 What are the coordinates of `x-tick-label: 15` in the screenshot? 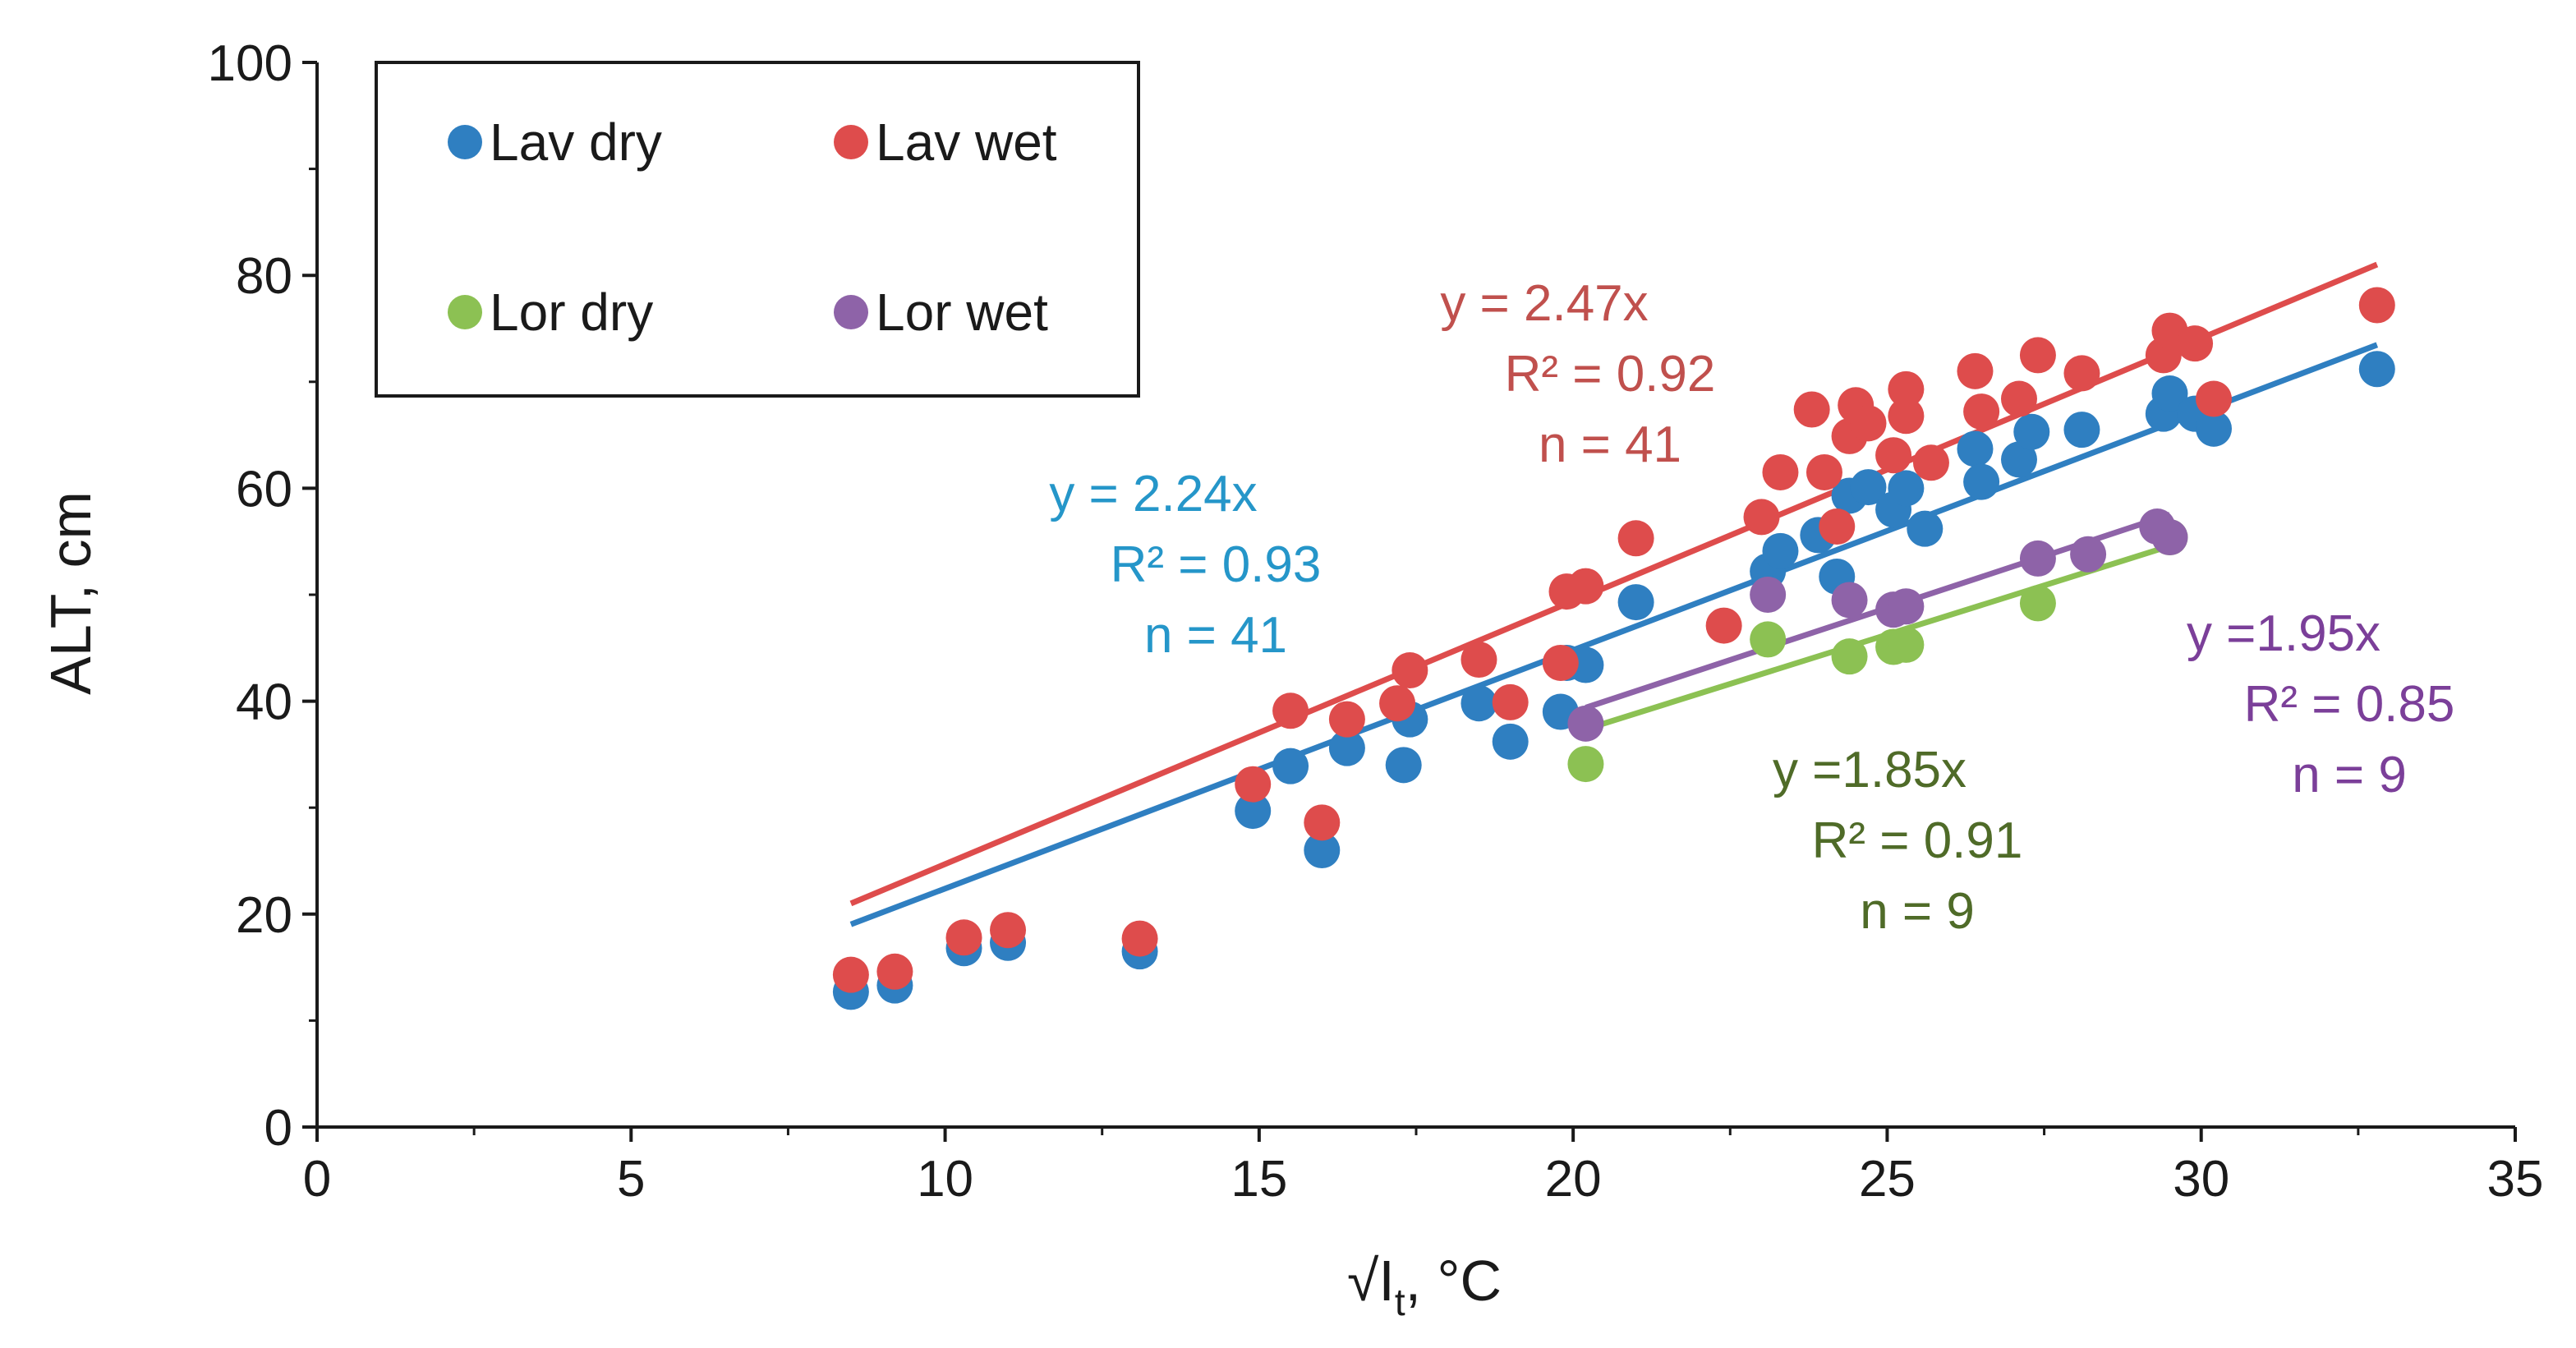 It's located at (1258, 1179).